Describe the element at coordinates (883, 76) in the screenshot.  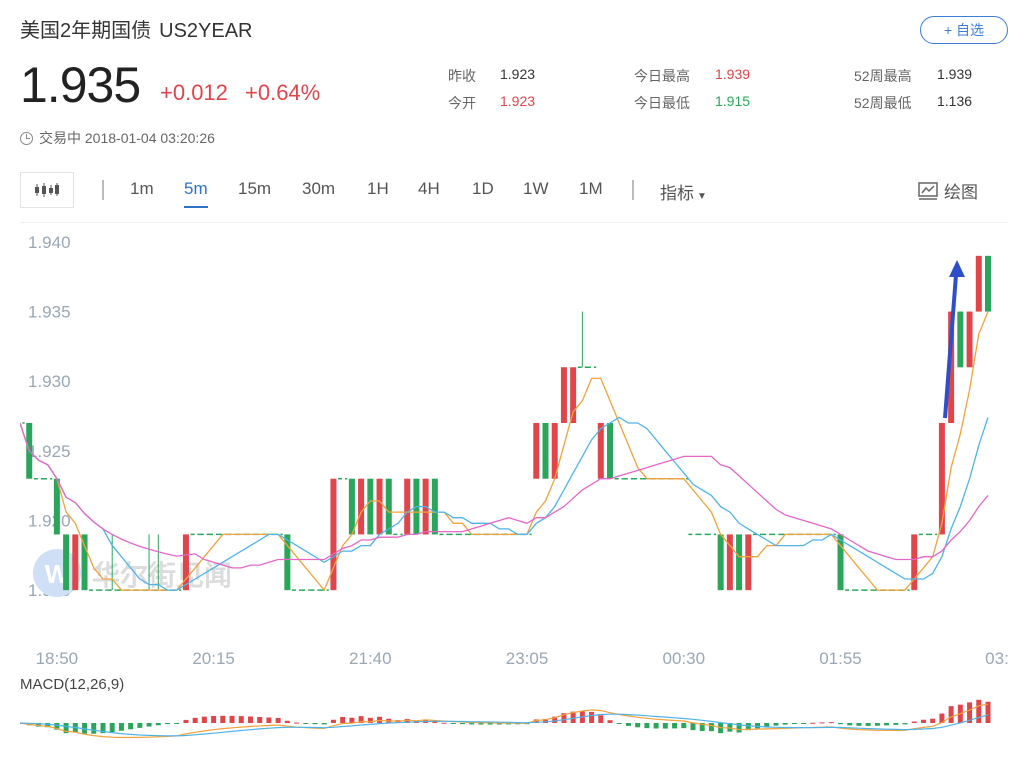
I see `stat-label-52w-high: 52周最高` at that location.